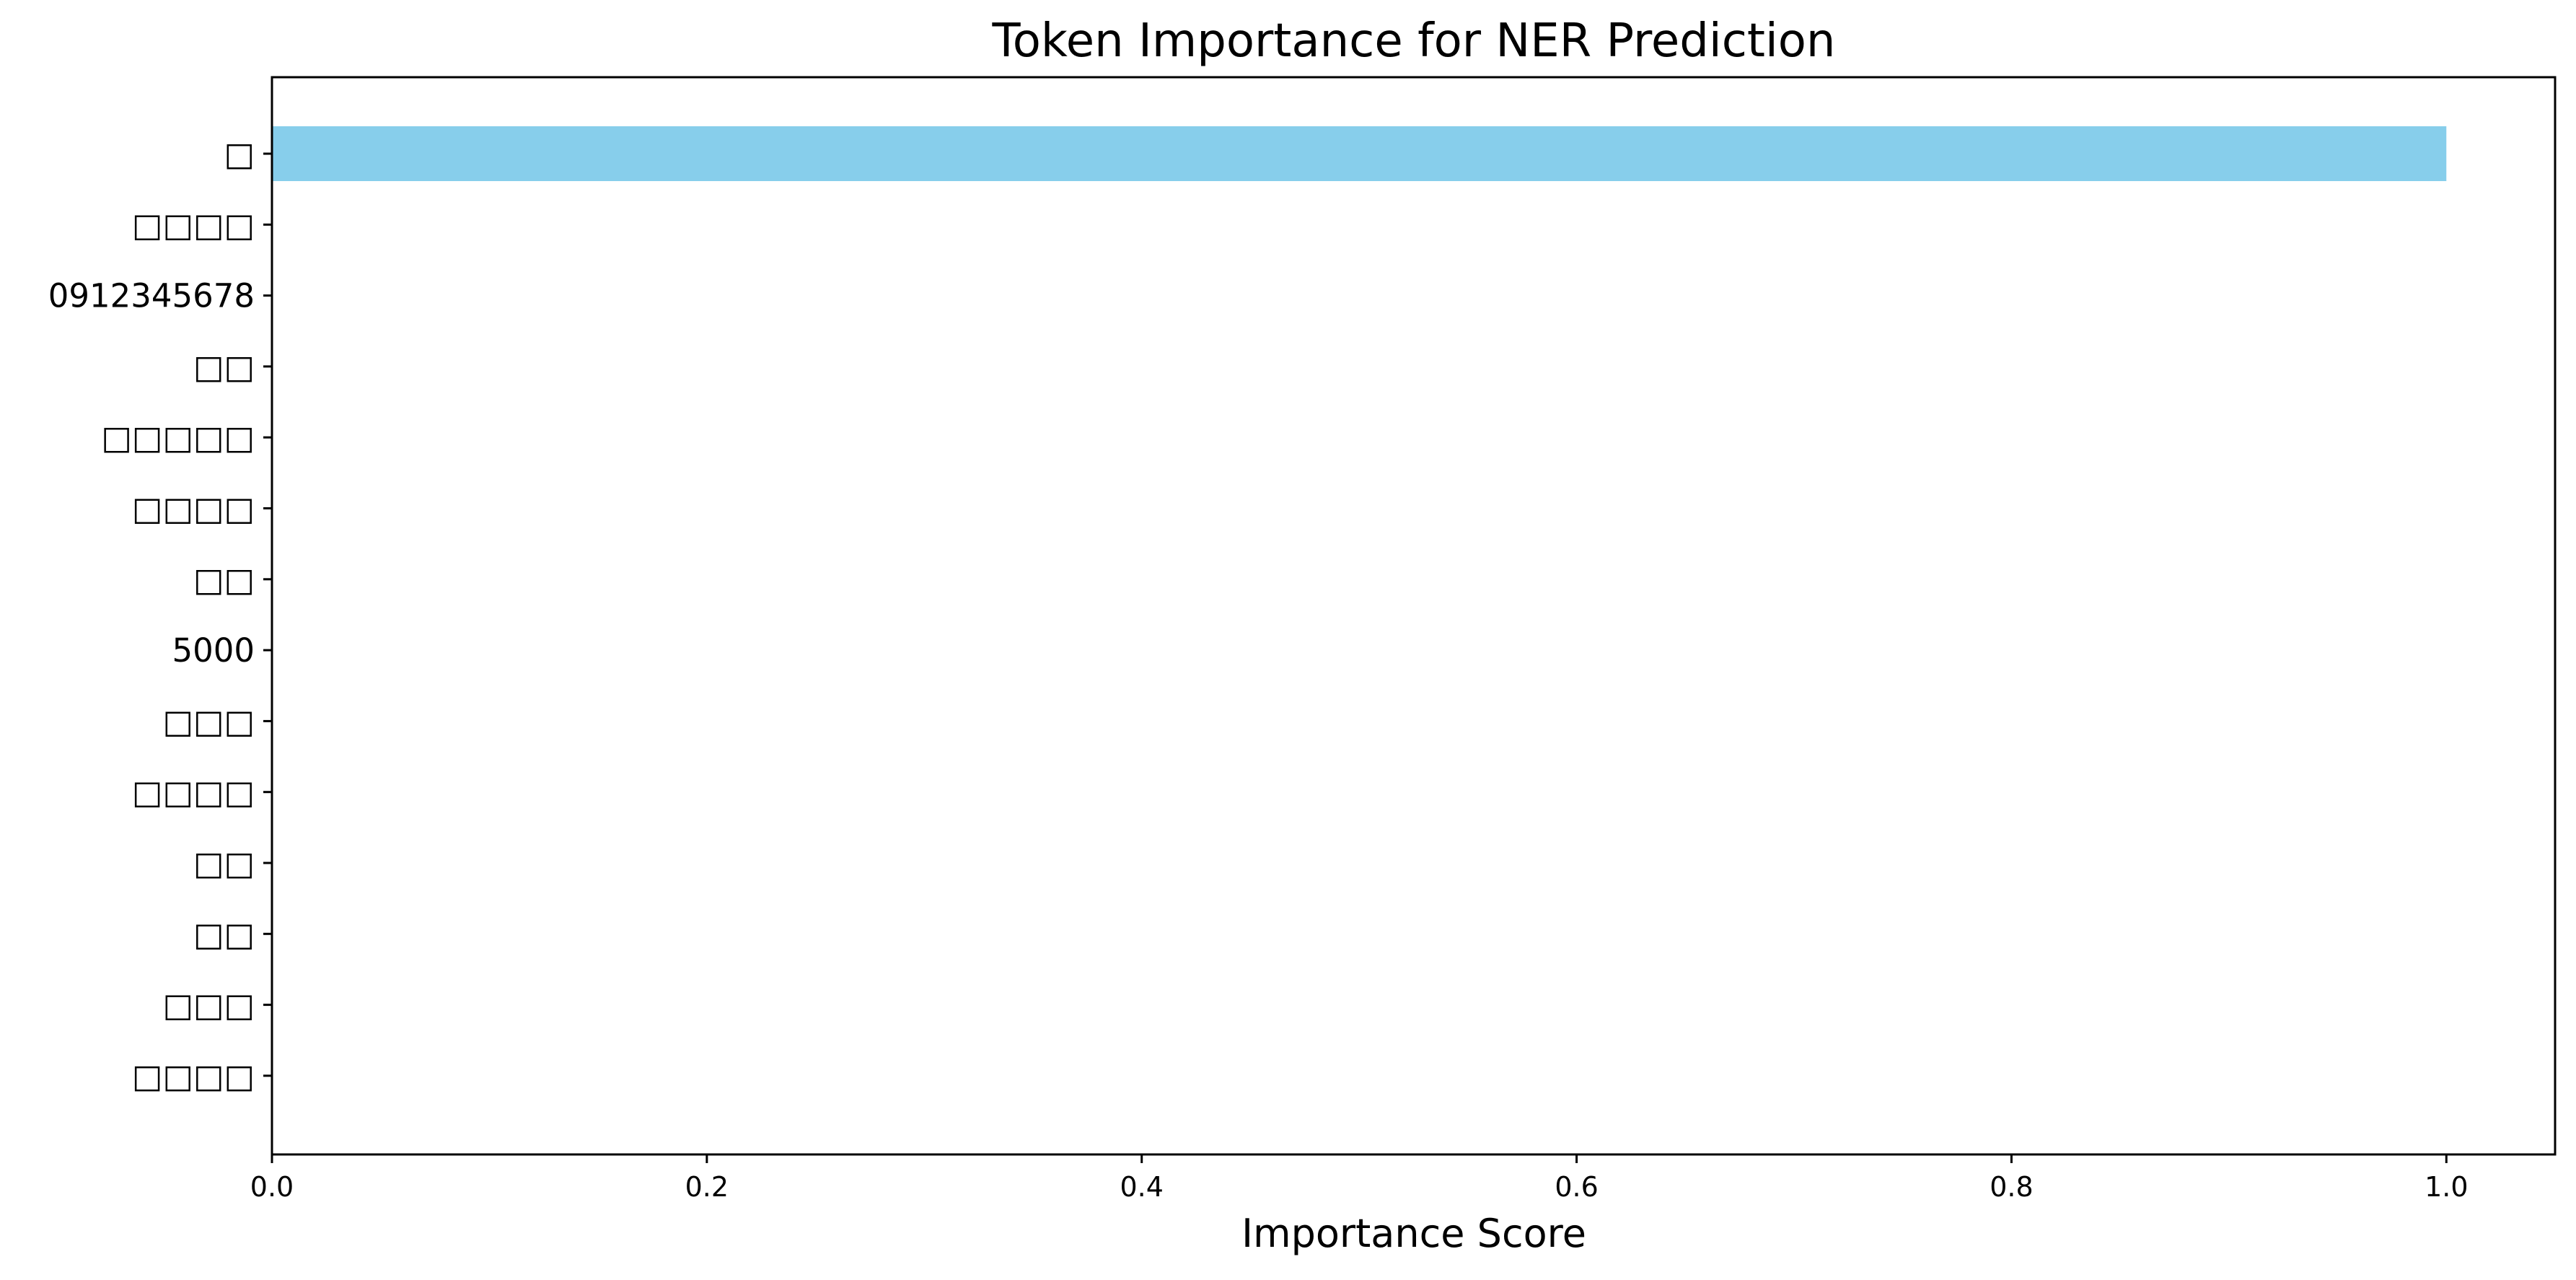 This screenshot has width=2576, height=1280. I want to click on y-tick-label: □, so click(239, 154).